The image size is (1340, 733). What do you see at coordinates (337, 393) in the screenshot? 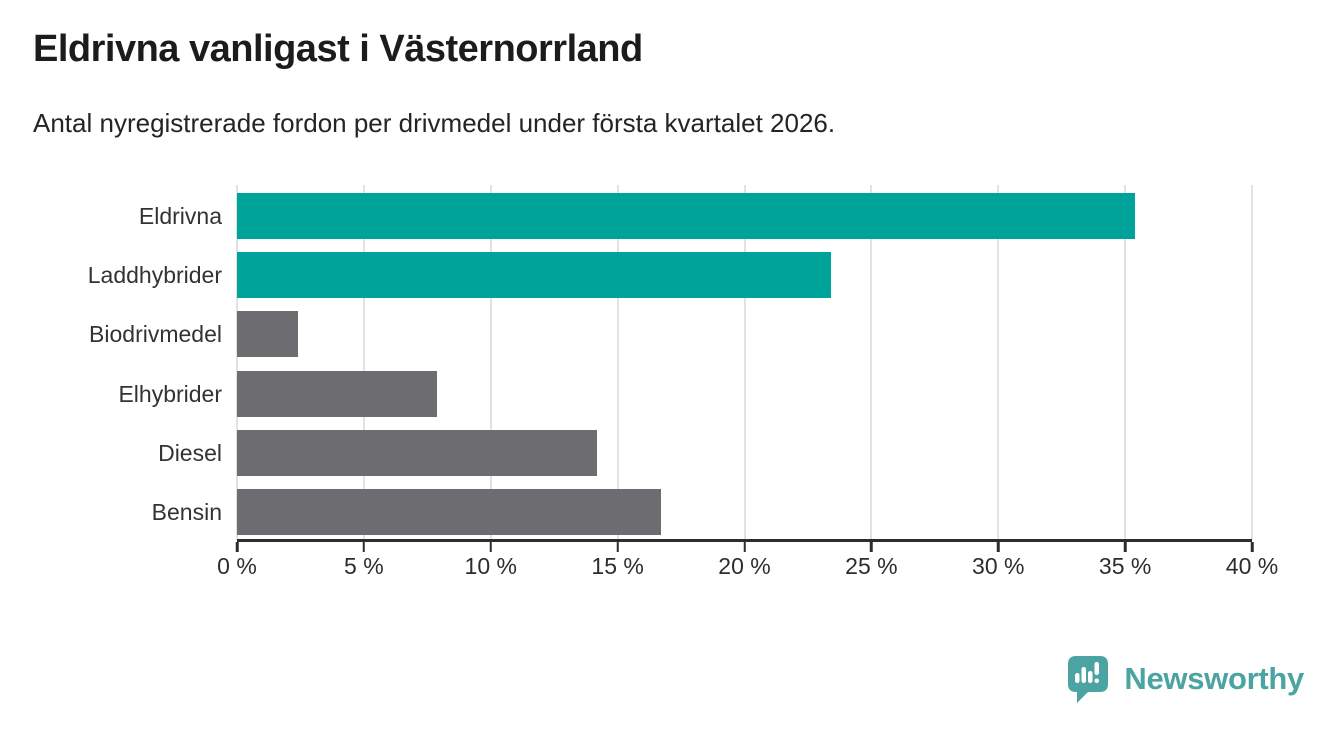
I see `bar-elhybrider` at bounding box center [337, 393].